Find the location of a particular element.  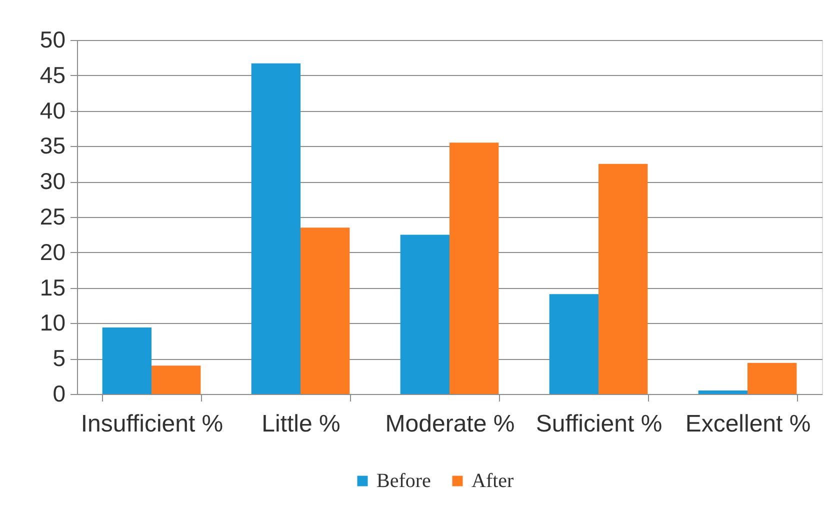

y-tick-label: 0 is located at coordinates (59, 393).